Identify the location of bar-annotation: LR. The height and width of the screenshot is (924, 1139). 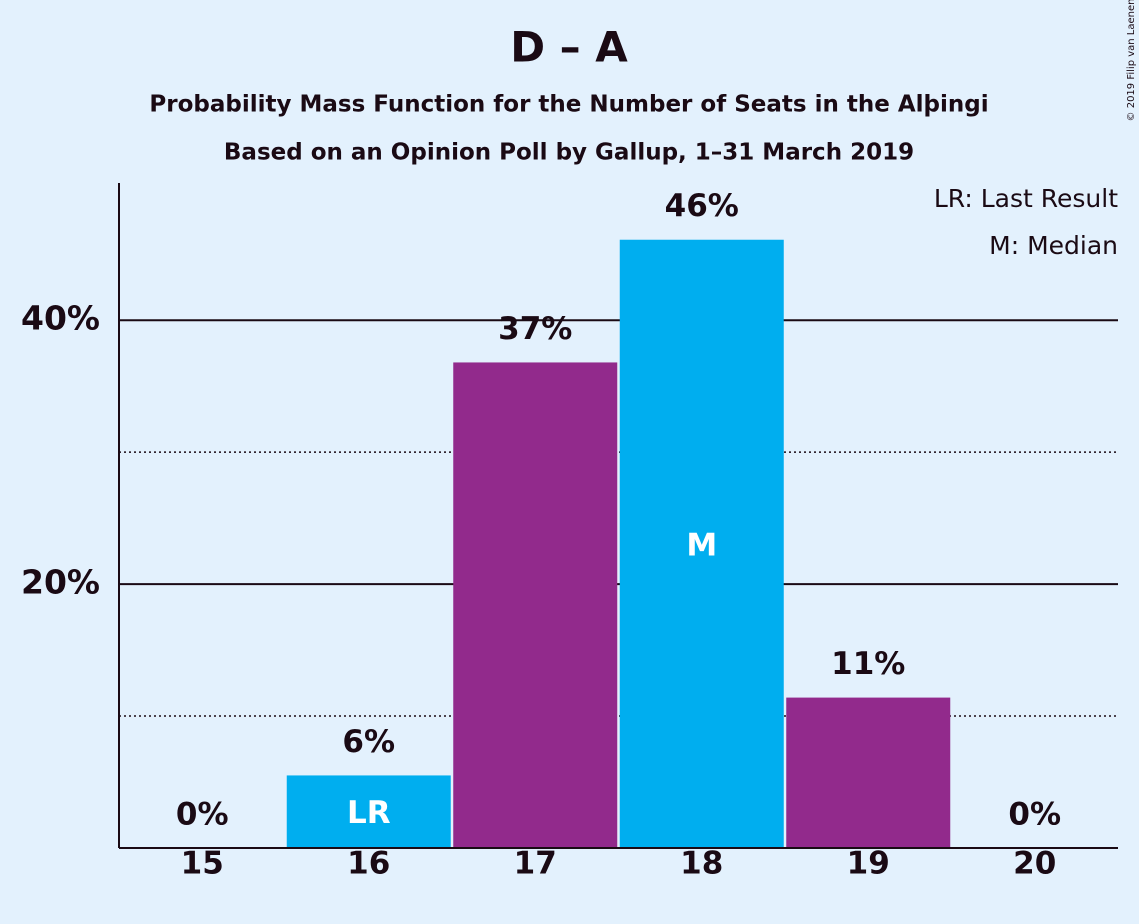
(369, 813).